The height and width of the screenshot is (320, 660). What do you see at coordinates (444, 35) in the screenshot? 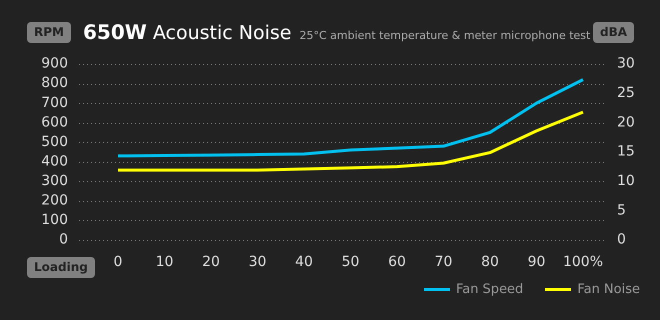
I see `chart-subtitle: 25°C ambient temperature & meter microphone test` at bounding box center [444, 35].